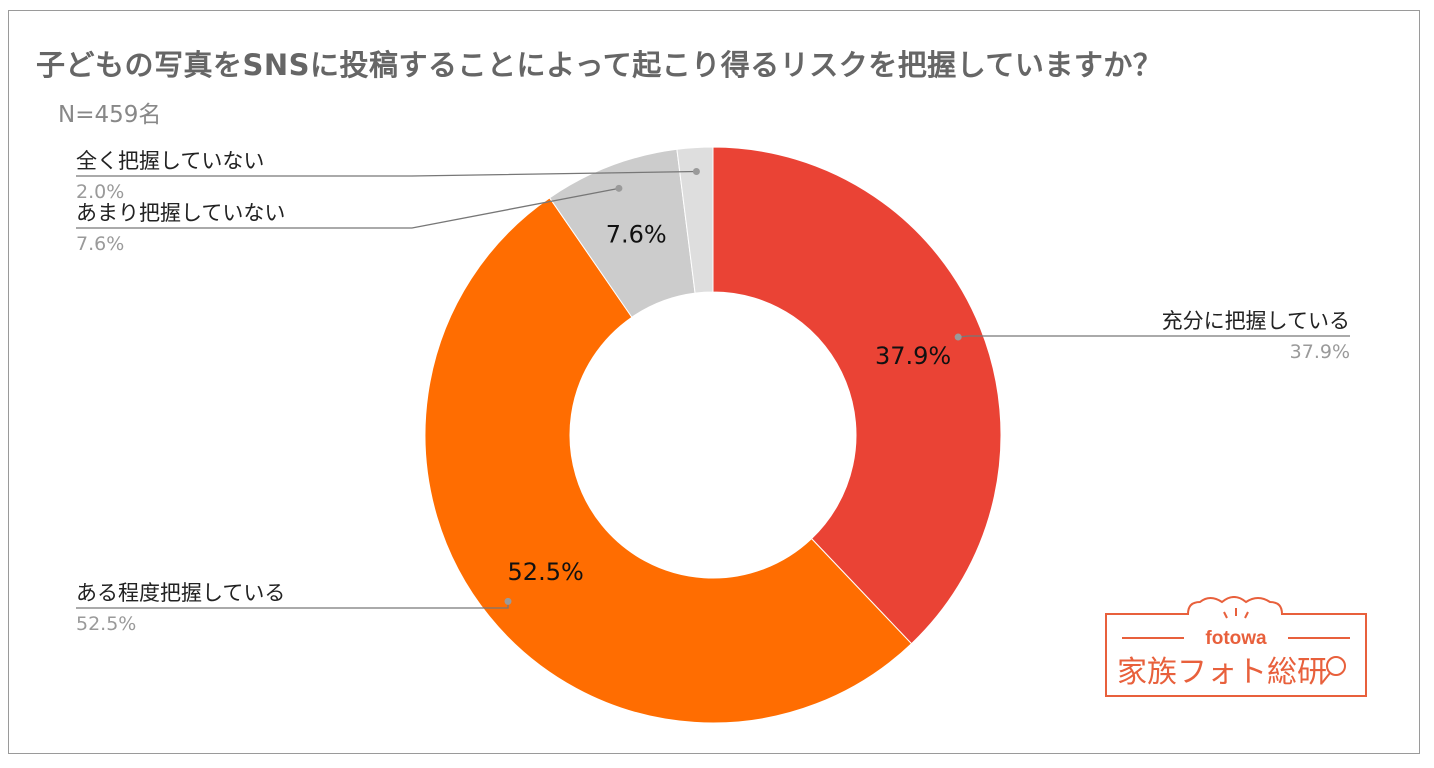  I want to click on chart-title: 子どもの写真をSNSに投稿することによって起こり得るリスクを把握していますか？, so click(599, 65).